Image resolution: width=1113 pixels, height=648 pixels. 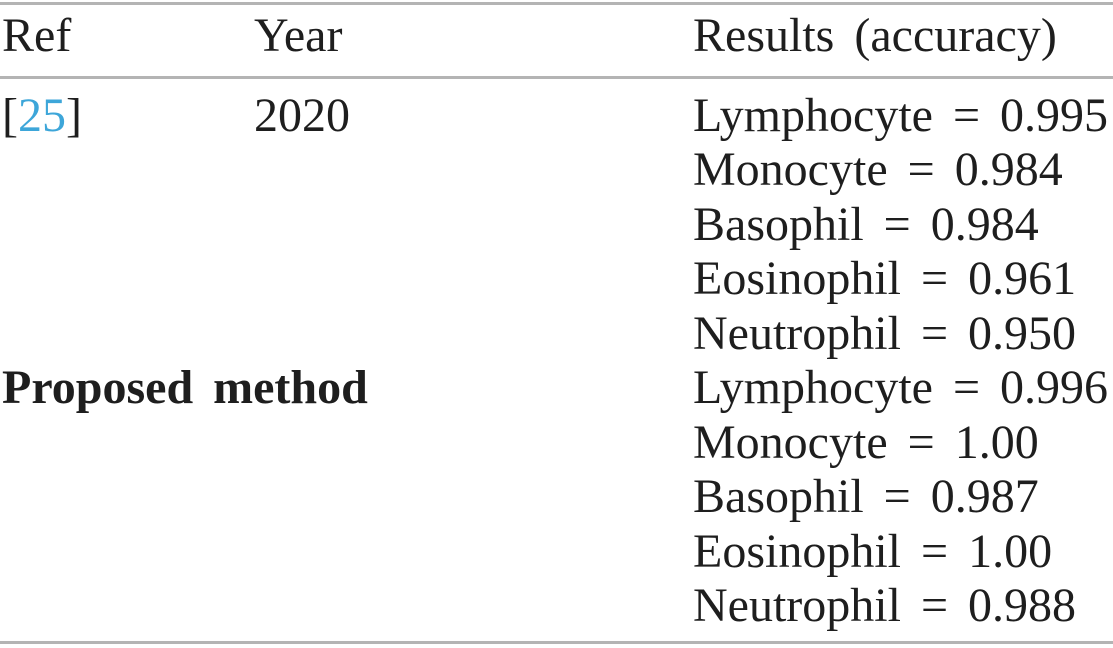 What do you see at coordinates (885, 333) in the screenshot?
I see `result-line: Neutrophil = 0.950` at bounding box center [885, 333].